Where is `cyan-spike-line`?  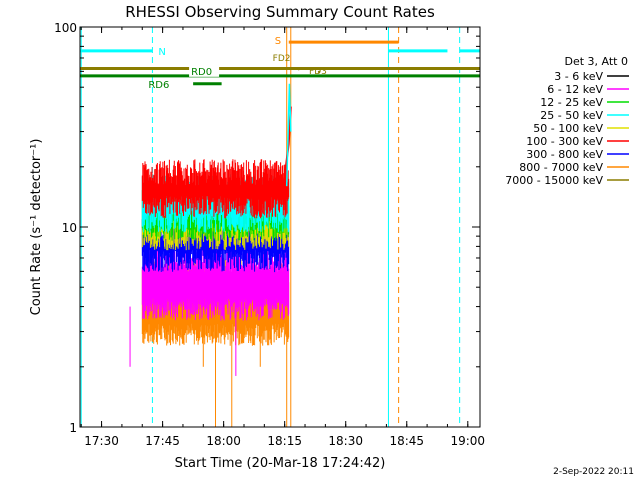 cyan-spike-line is located at coordinates (288, 135).